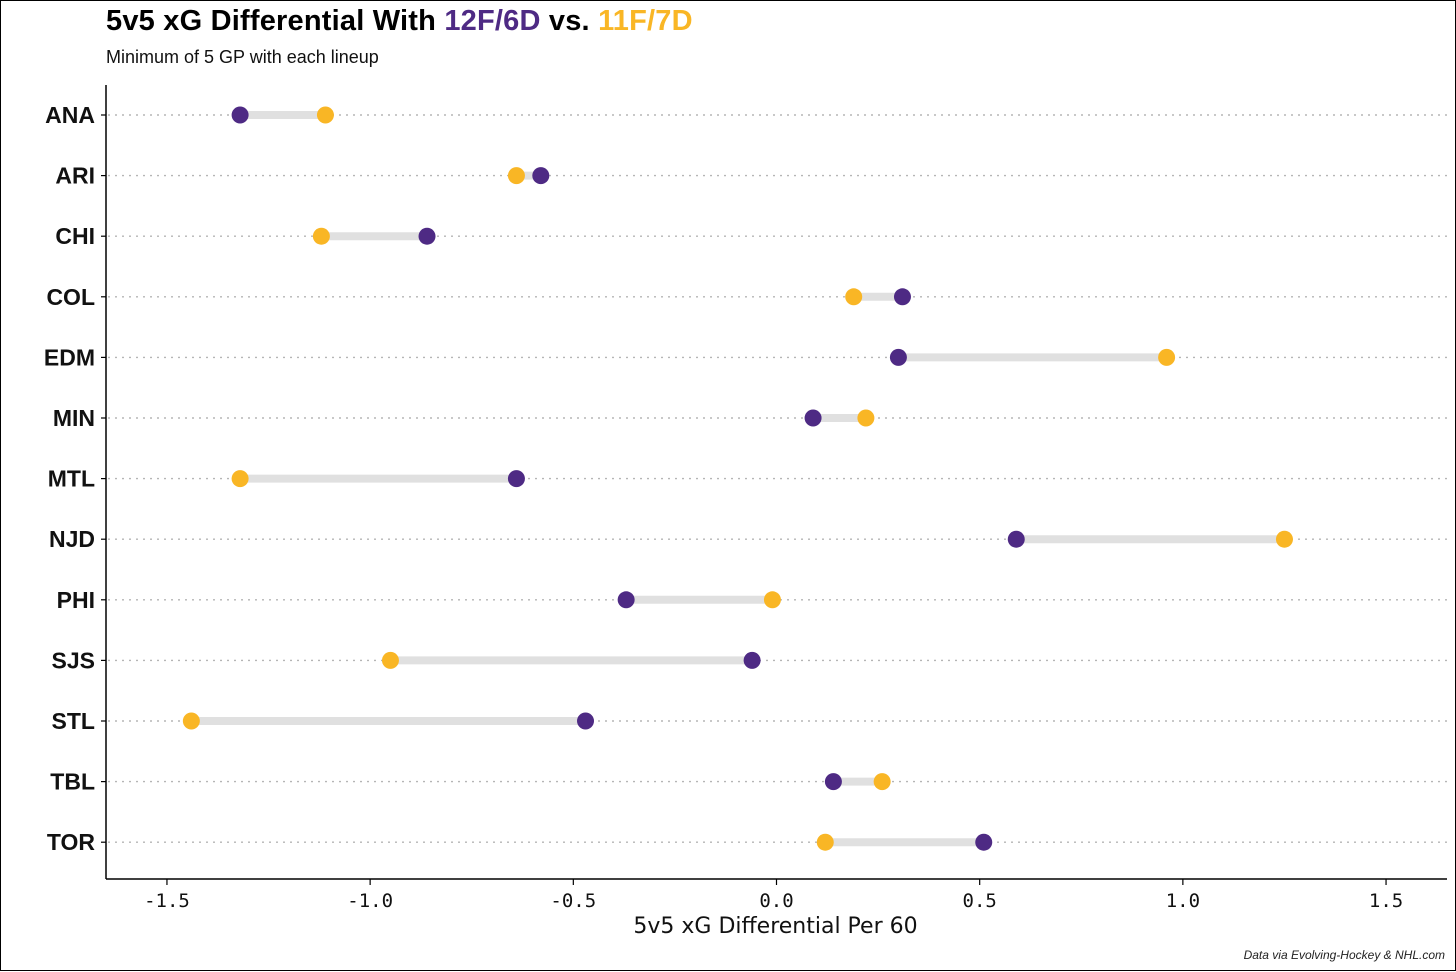 The image size is (1456, 972). Describe the element at coordinates (541, 176) in the screenshot. I see `point-12f6d-ari` at that location.